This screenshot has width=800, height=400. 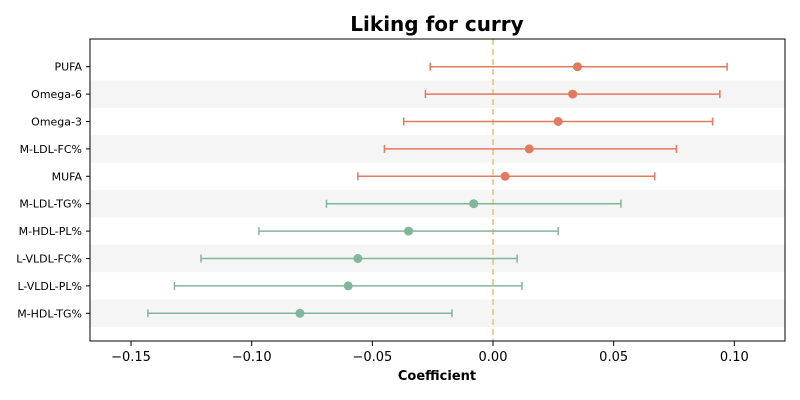 I want to click on y-tick-label: Omega-3, so click(x=56, y=122).